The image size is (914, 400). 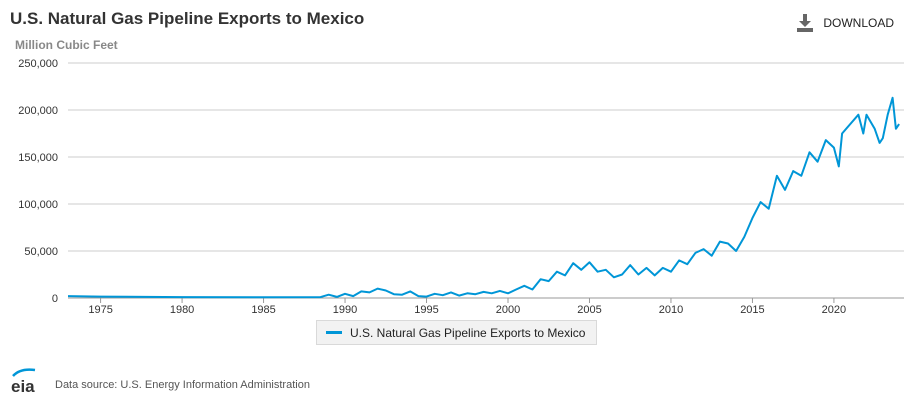 I want to click on y-tick-label: 250,000, so click(x=38, y=64).